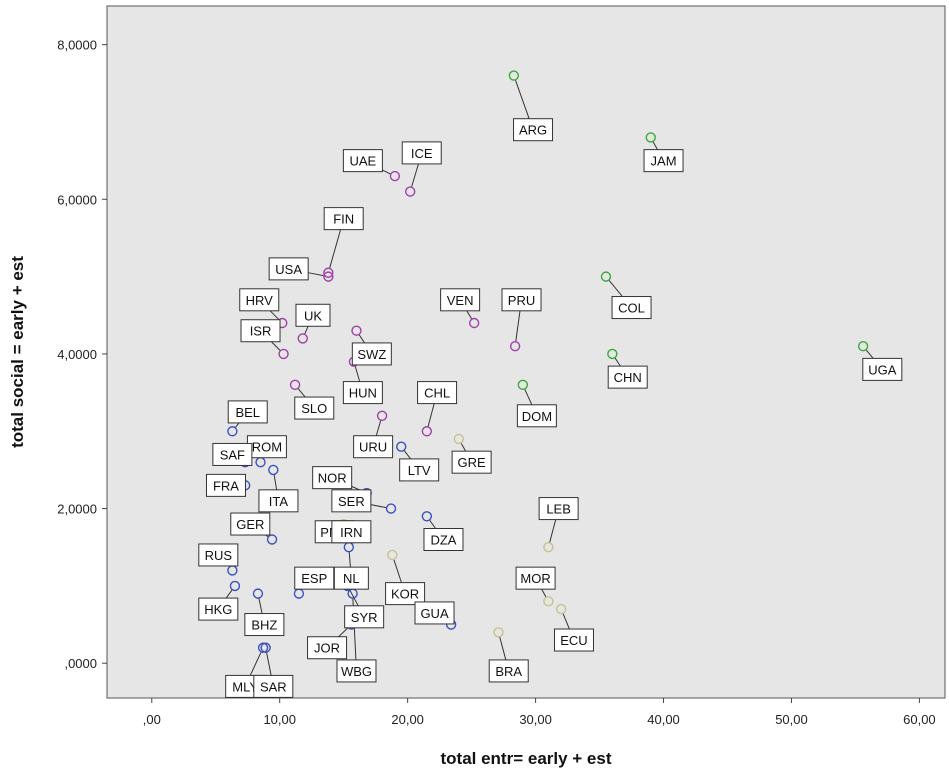 The height and width of the screenshot is (771, 949). I want to click on point-mor, so click(548, 601).